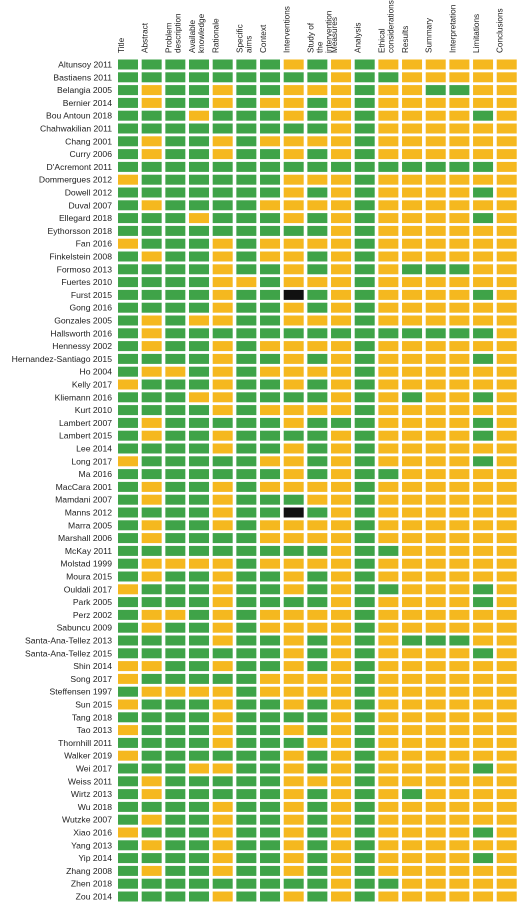  Describe the element at coordinates (90, 525) in the screenshot. I see `row-label-marra-2005: Marra 2005` at that location.